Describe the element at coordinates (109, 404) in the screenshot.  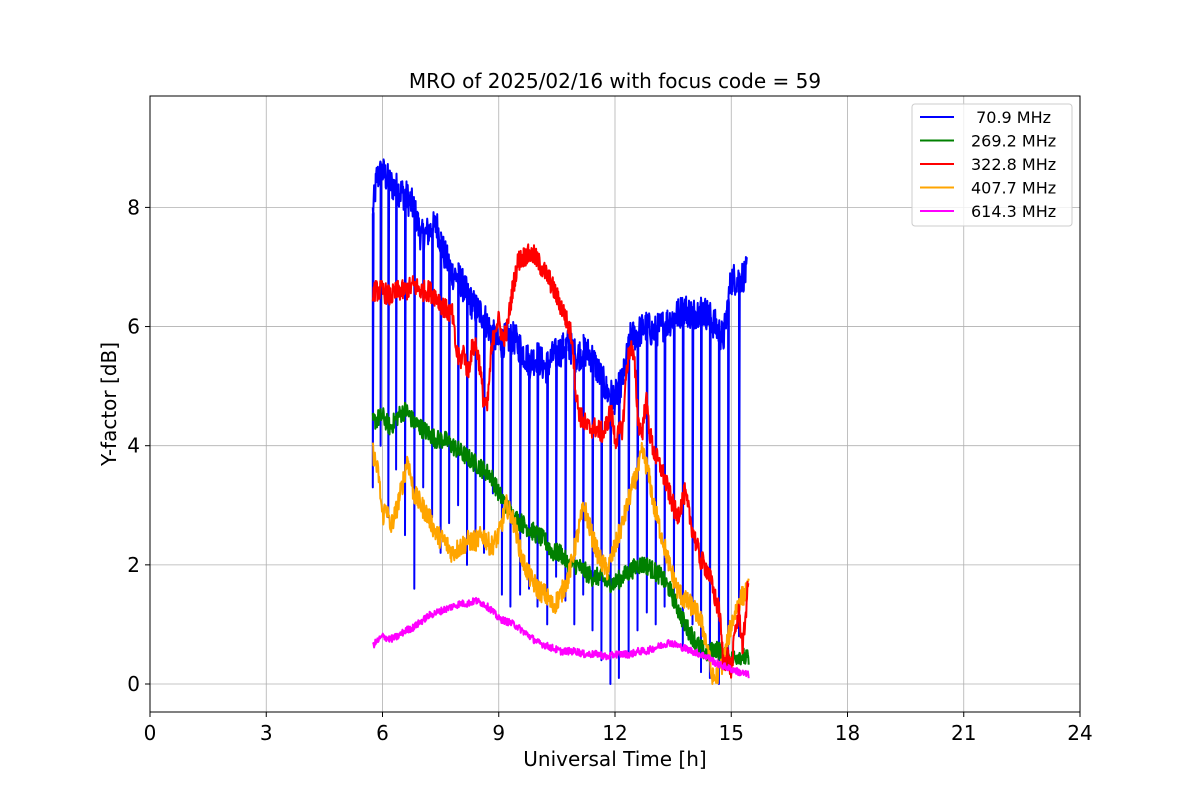
I see `y-axis-label: Y-factor [dB]` at that location.